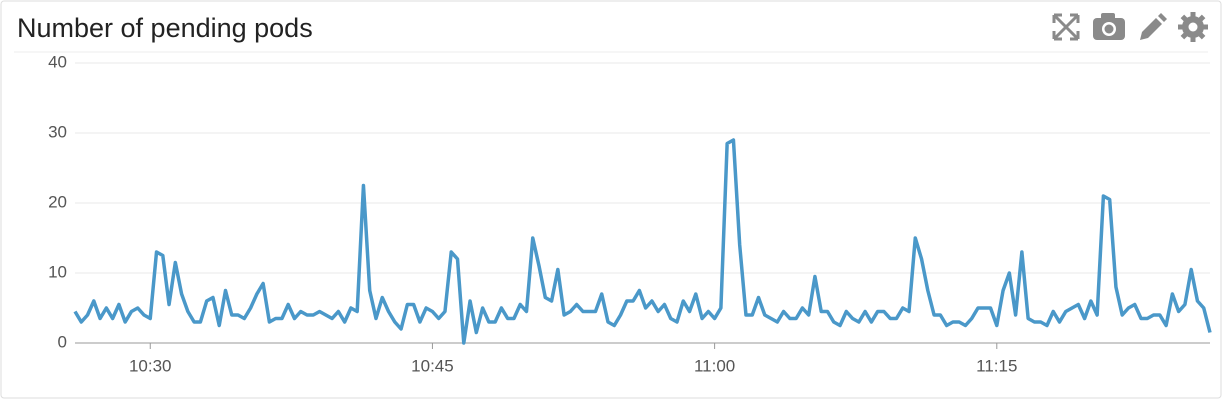  What do you see at coordinates (1109, 26) in the screenshot?
I see `camera-icon` at bounding box center [1109, 26].